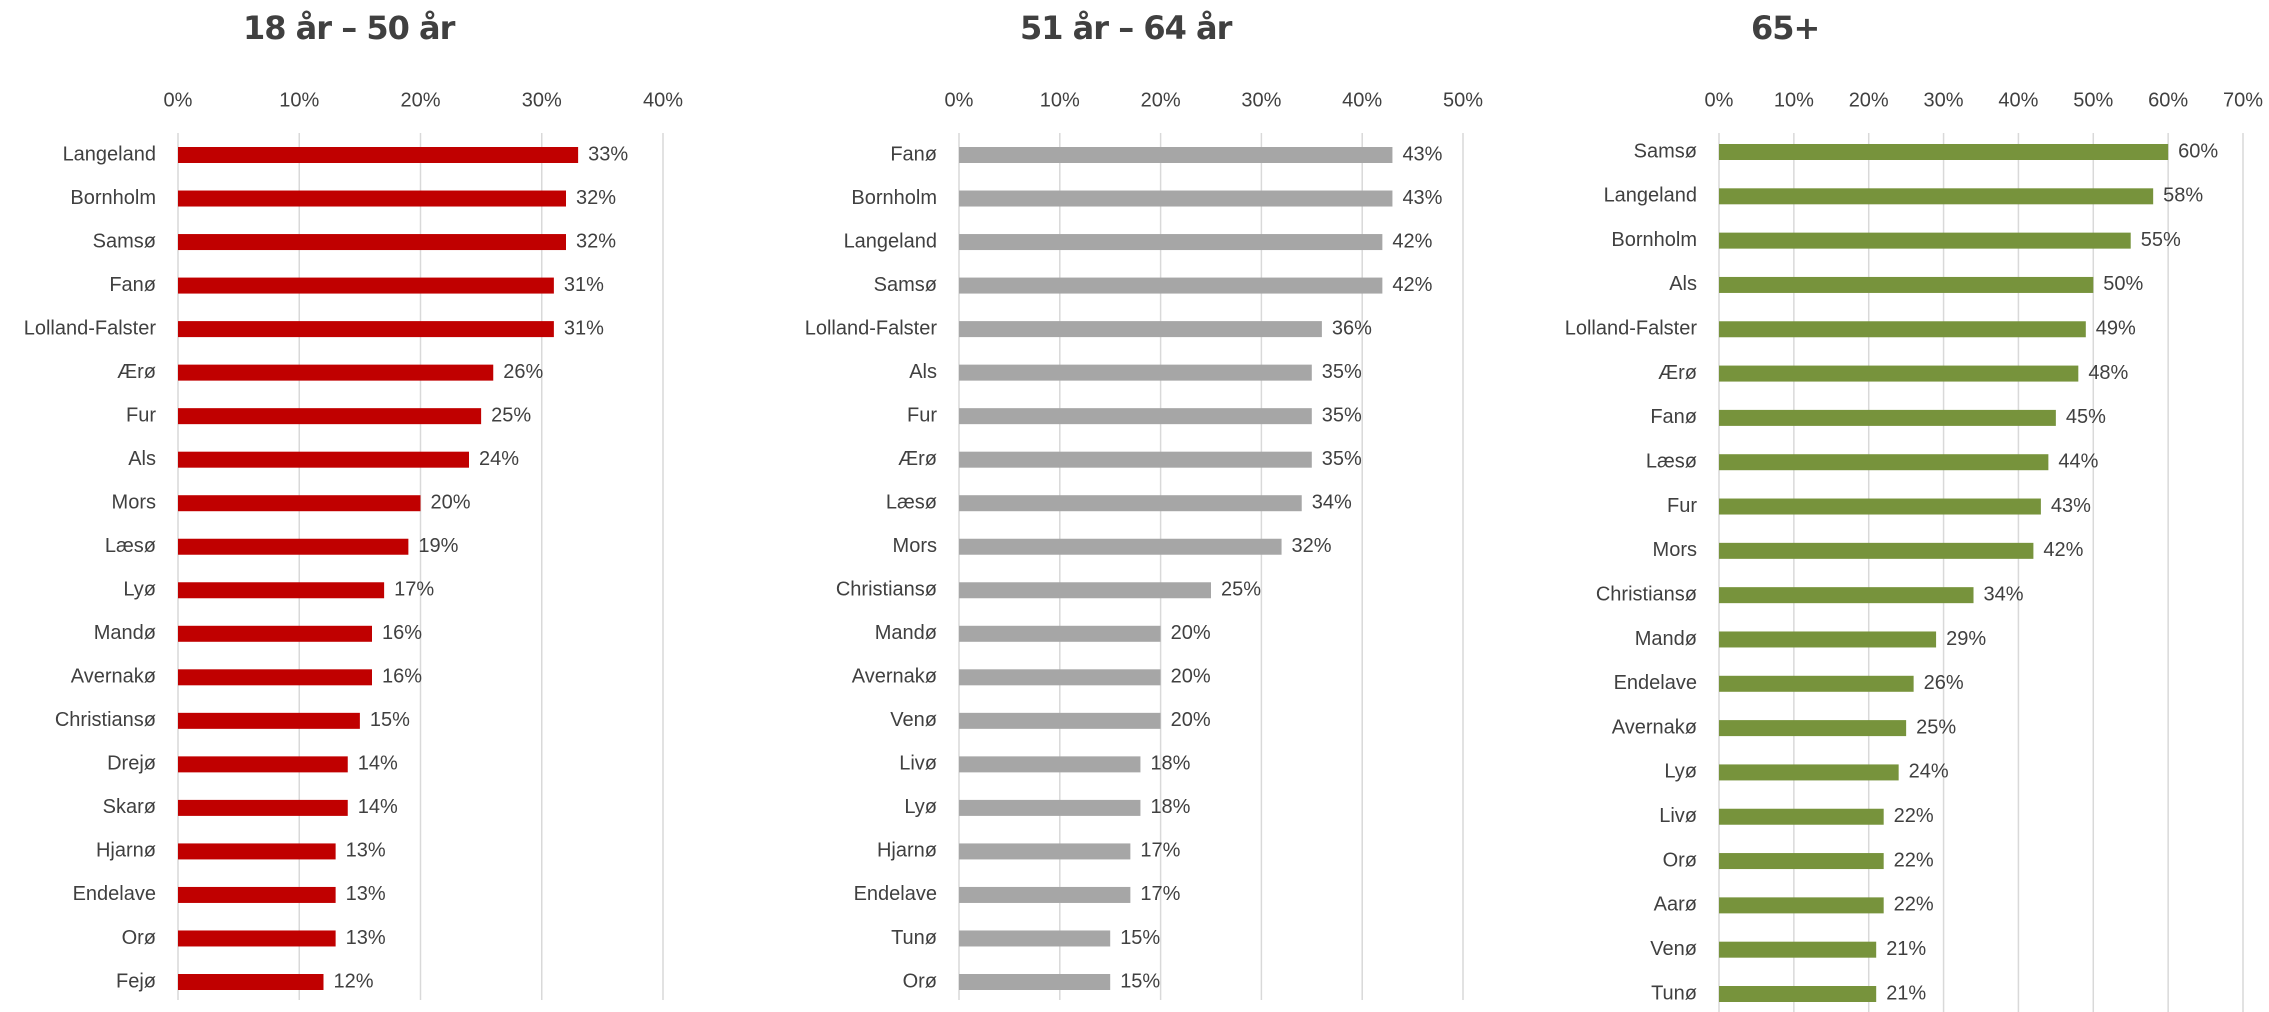  What do you see at coordinates (1966, 639) in the screenshot?
I see `data-label: 29%` at bounding box center [1966, 639].